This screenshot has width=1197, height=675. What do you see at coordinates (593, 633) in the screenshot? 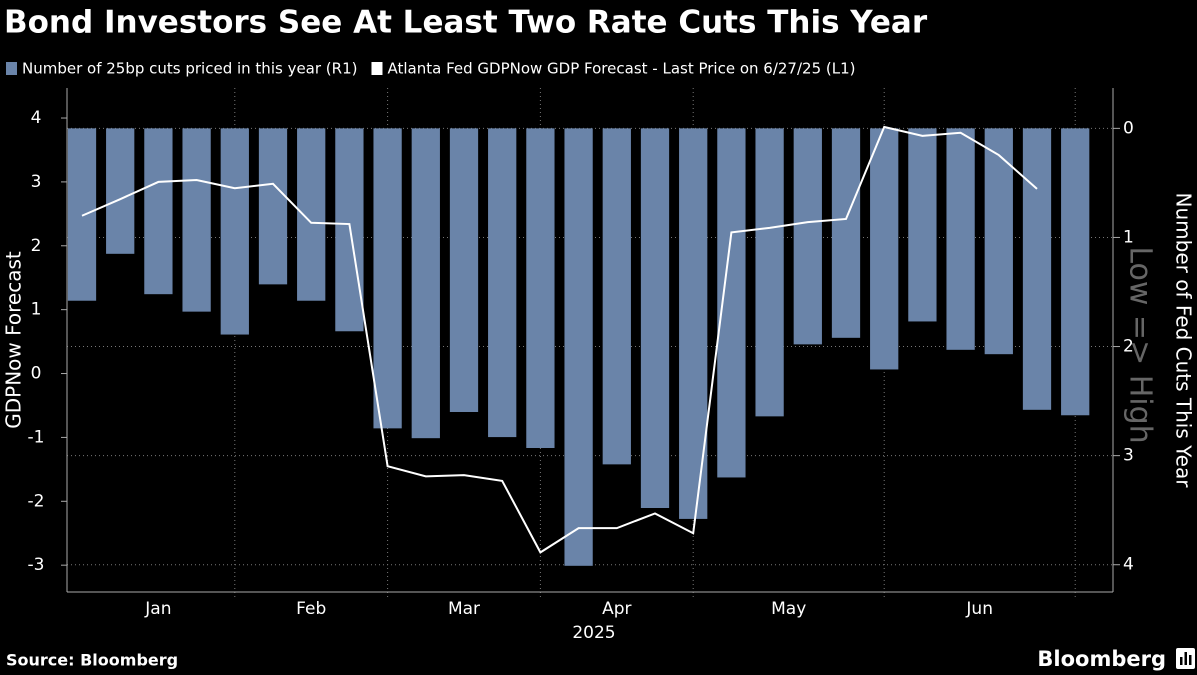
I see `x-year-label: 2025` at bounding box center [593, 633].